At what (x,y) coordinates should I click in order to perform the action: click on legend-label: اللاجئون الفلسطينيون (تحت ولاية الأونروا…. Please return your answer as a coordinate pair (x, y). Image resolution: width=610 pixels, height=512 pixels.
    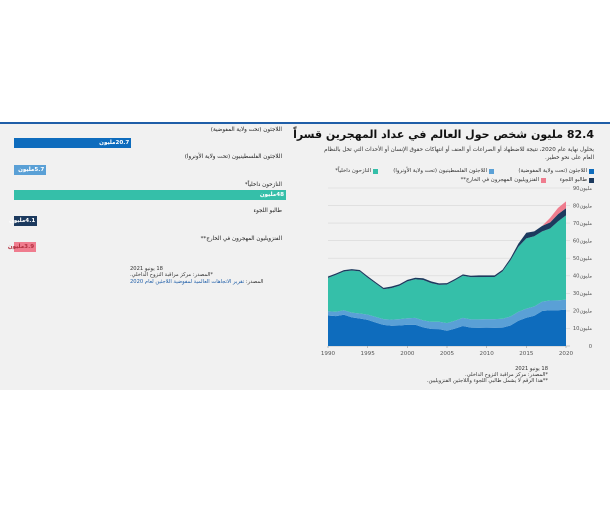
    Looking at the image, I should click on (440, 171).